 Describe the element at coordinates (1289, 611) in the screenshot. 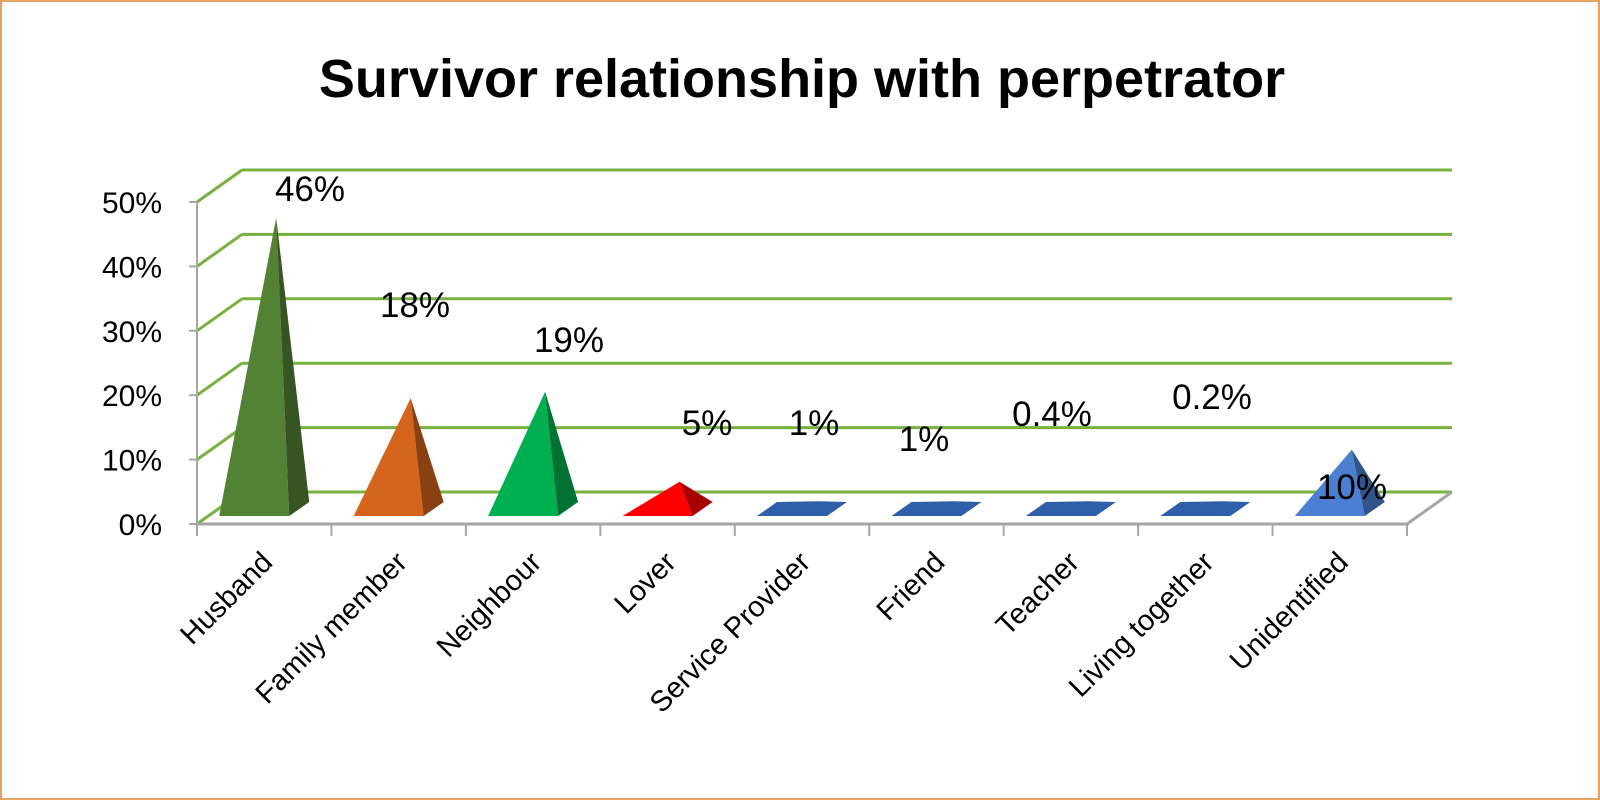

I see `category-label: Unidentified` at that location.